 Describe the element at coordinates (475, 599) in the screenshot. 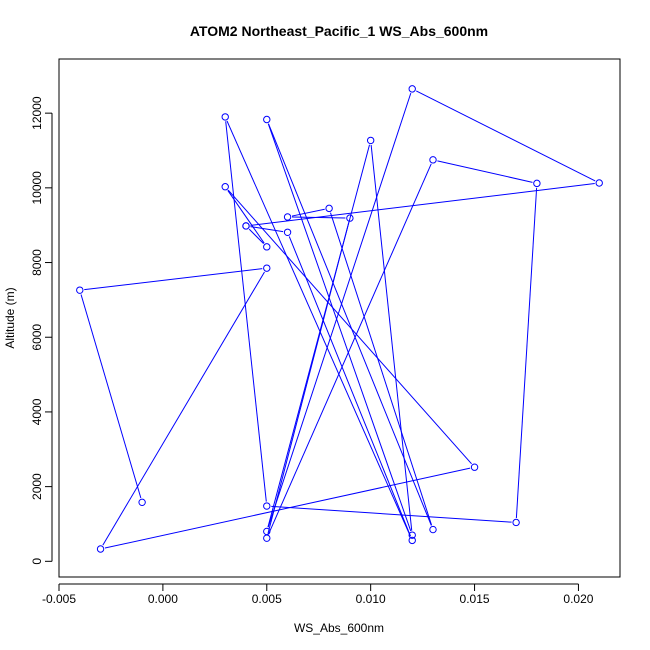

I see `x-tick-label: 0.015` at that location.